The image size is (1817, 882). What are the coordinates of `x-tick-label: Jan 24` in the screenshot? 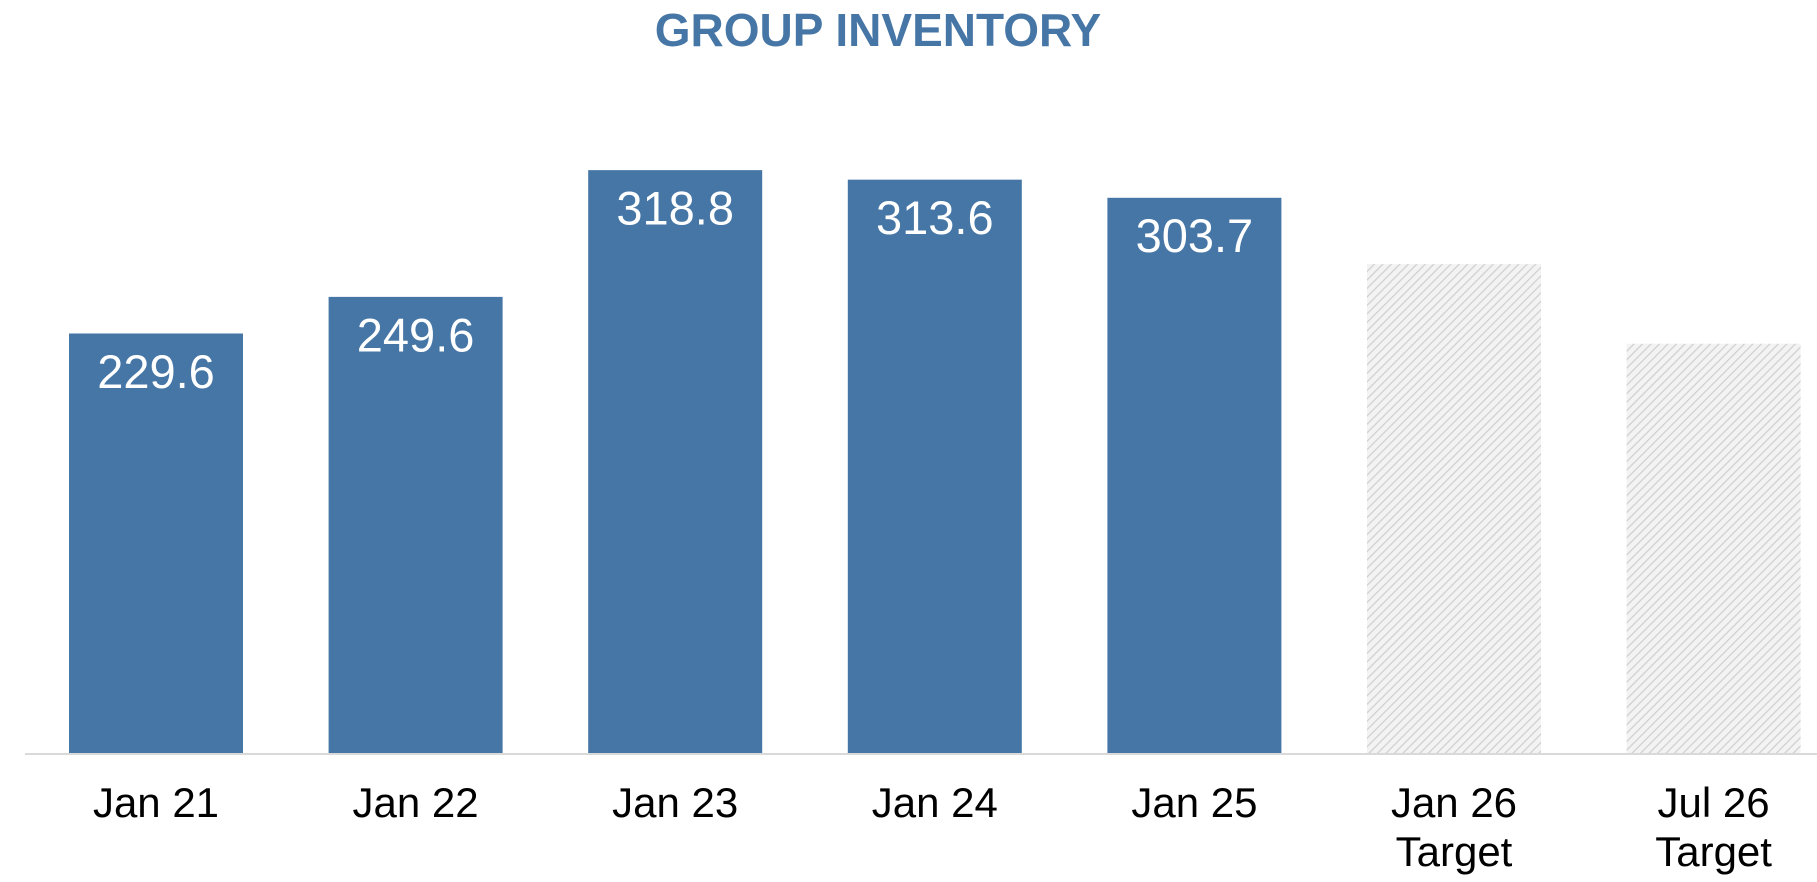 It's located at (935, 802).